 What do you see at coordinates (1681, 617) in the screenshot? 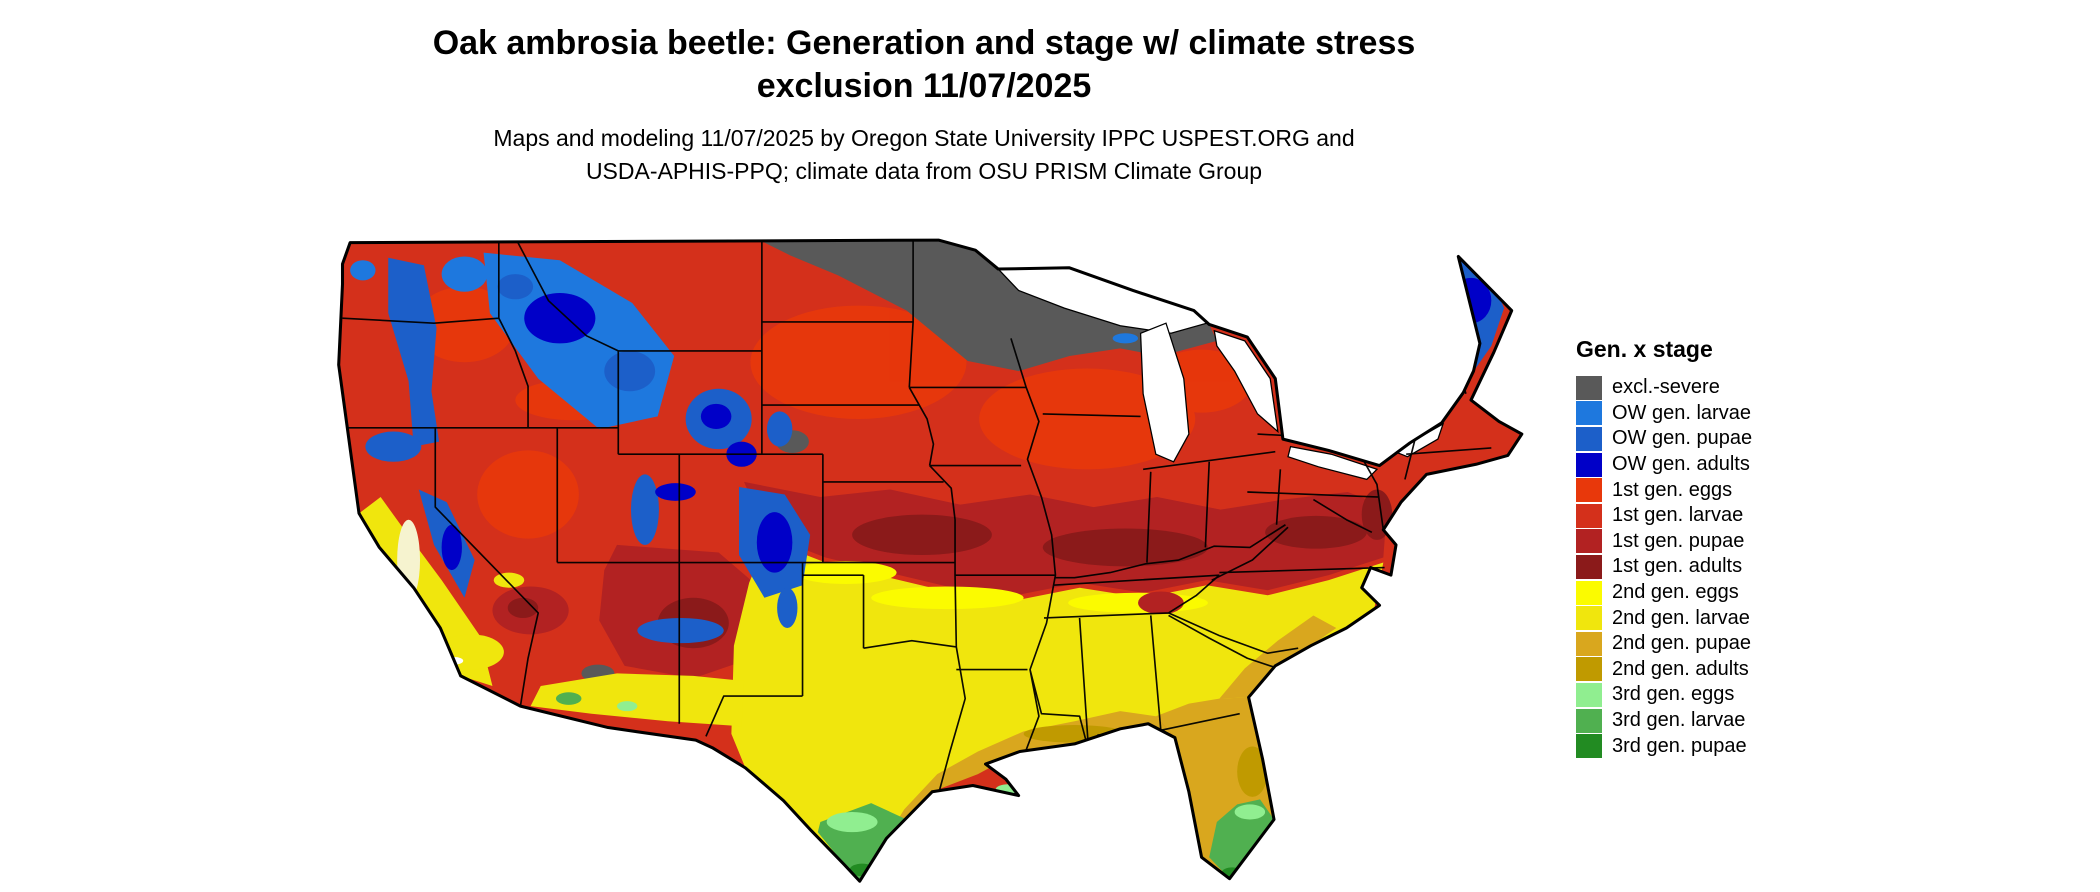
I see `legend-label: 2nd gen. larvae` at bounding box center [1681, 617].